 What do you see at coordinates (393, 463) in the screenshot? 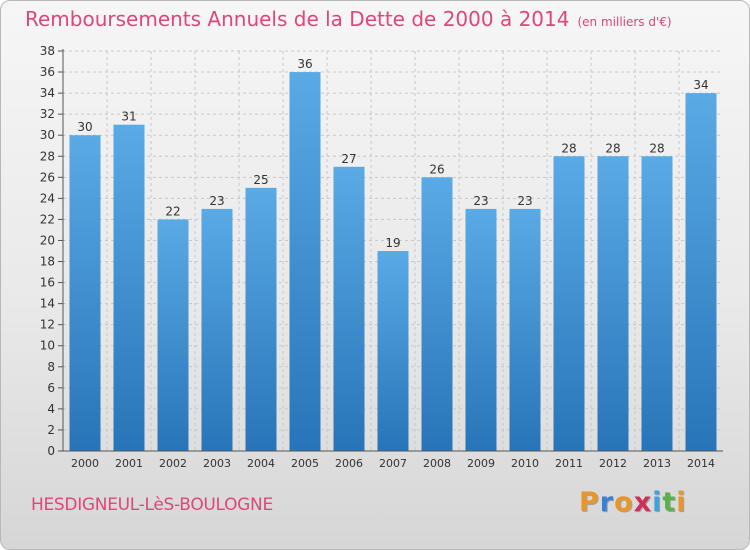
I see `x-tick-label: 2007` at bounding box center [393, 463].